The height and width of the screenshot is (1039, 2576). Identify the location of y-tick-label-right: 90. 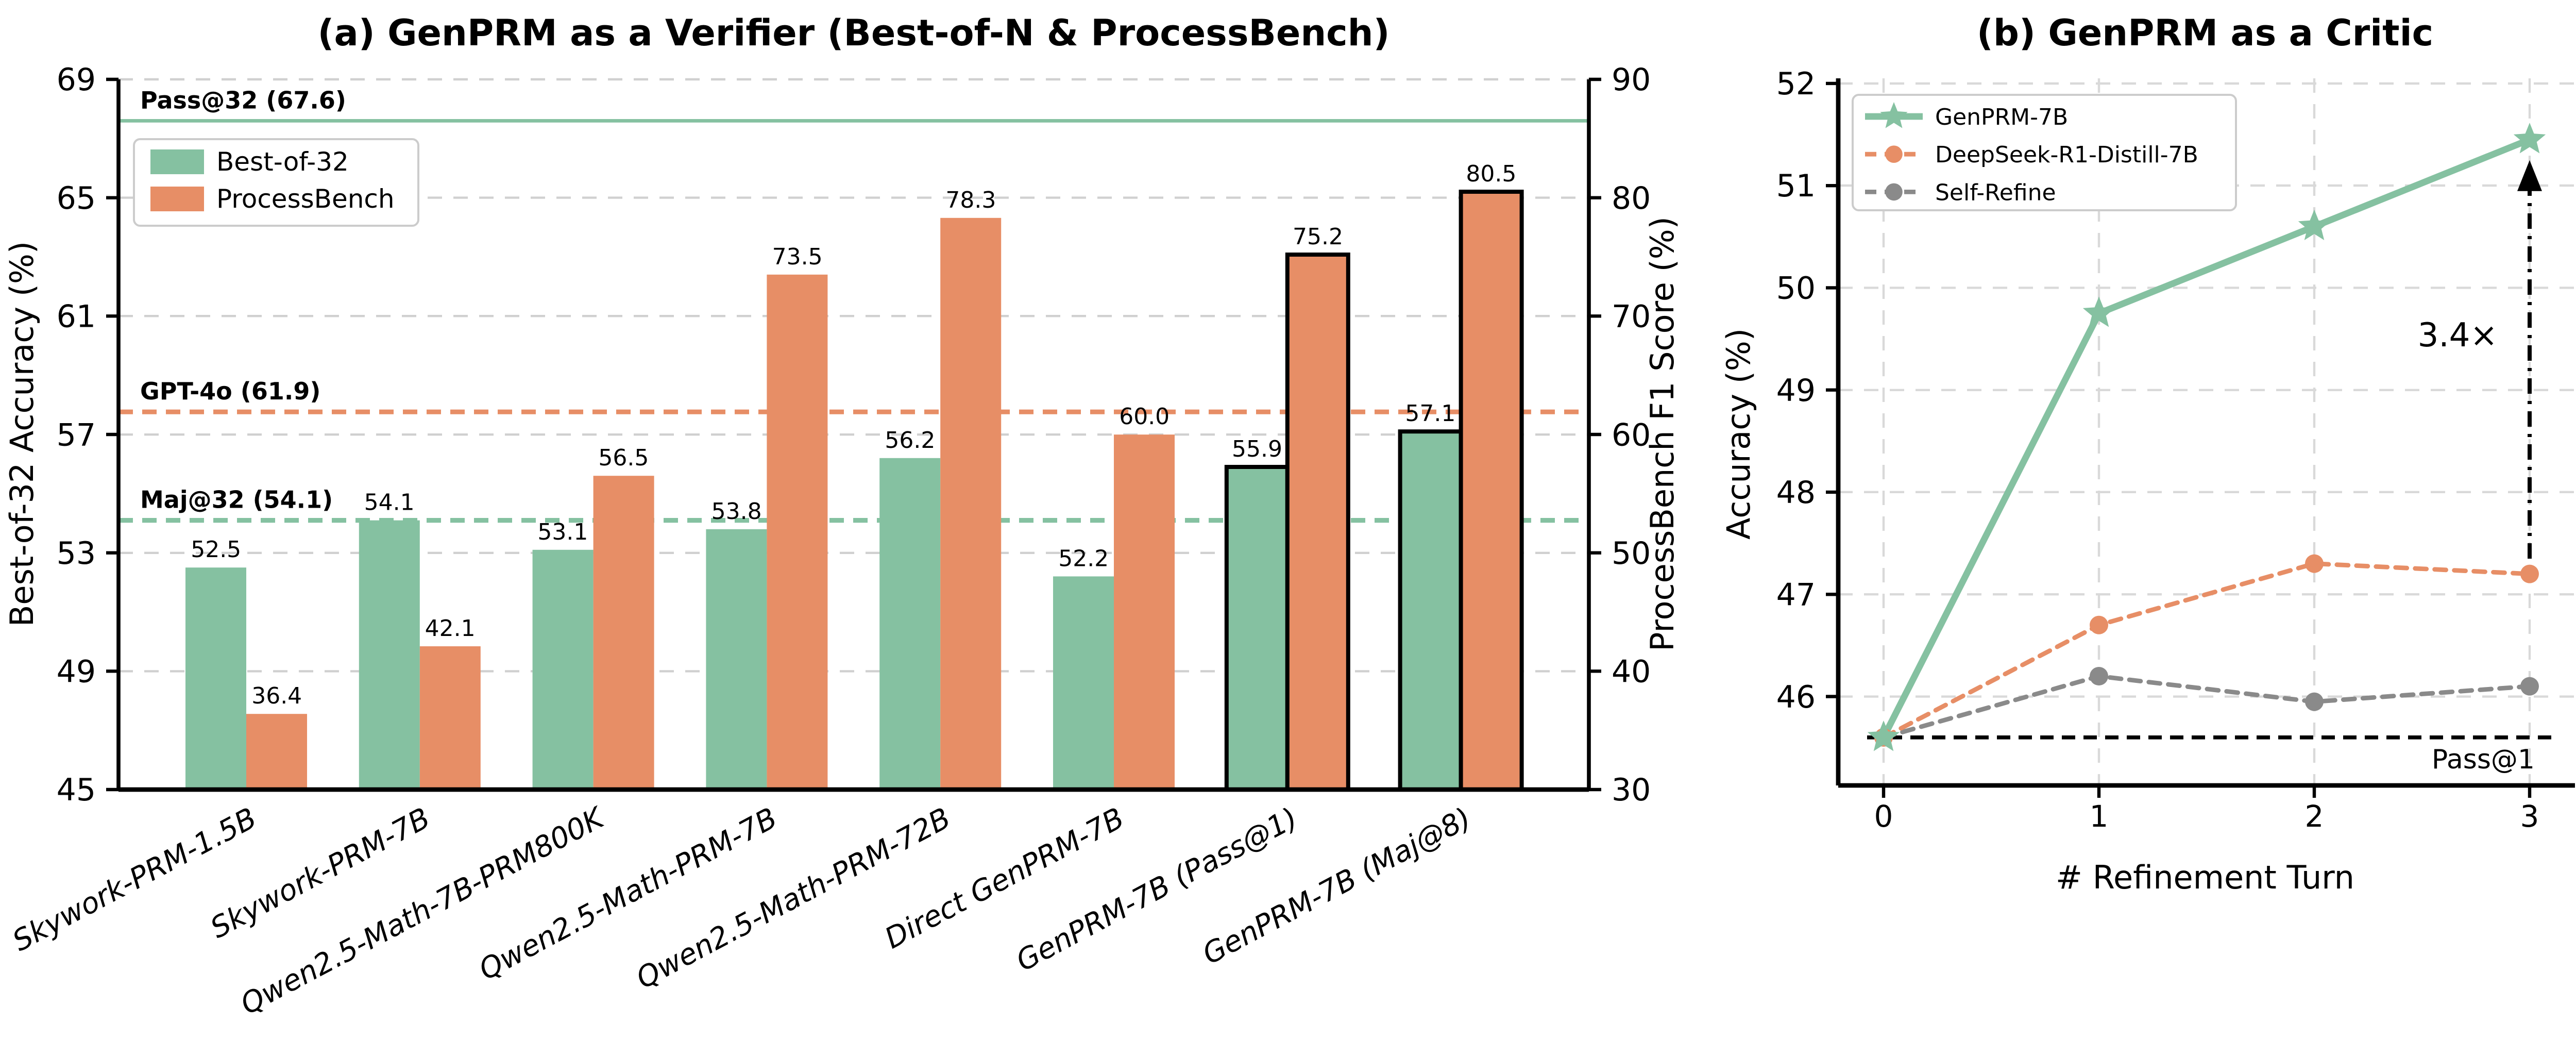
(1631, 80).